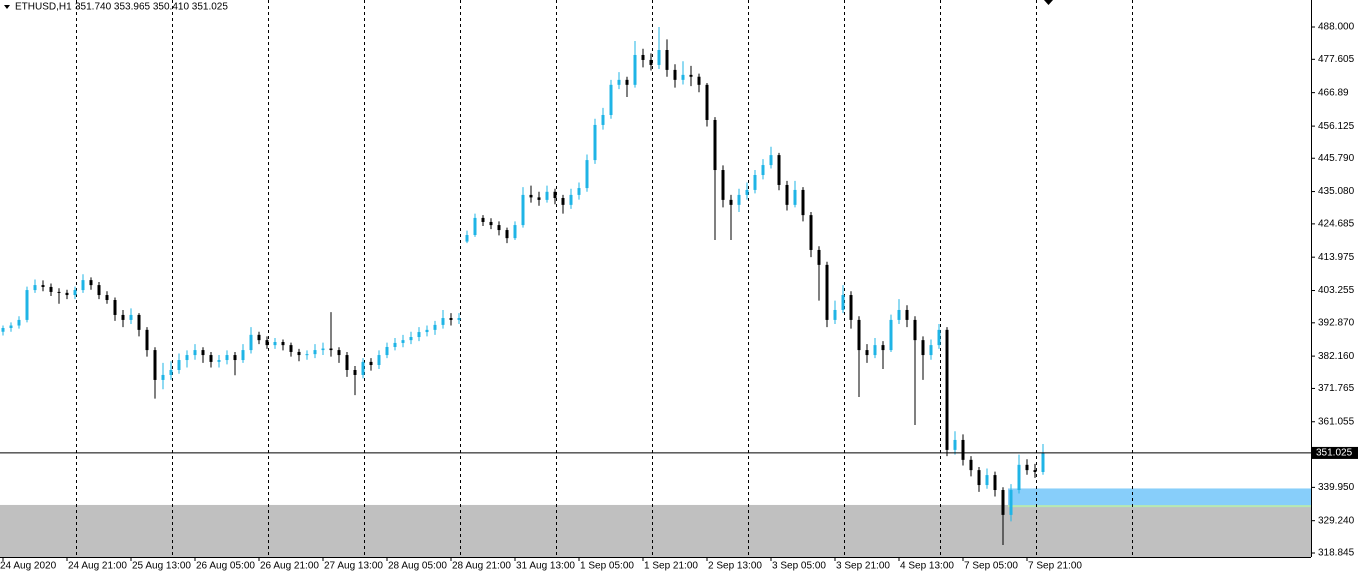 Image resolution: width=1359 pixels, height=582 pixels. What do you see at coordinates (1055, 566) in the screenshot?
I see `x-tick-label: 7 Sep 21:00` at bounding box center [1055, 566].